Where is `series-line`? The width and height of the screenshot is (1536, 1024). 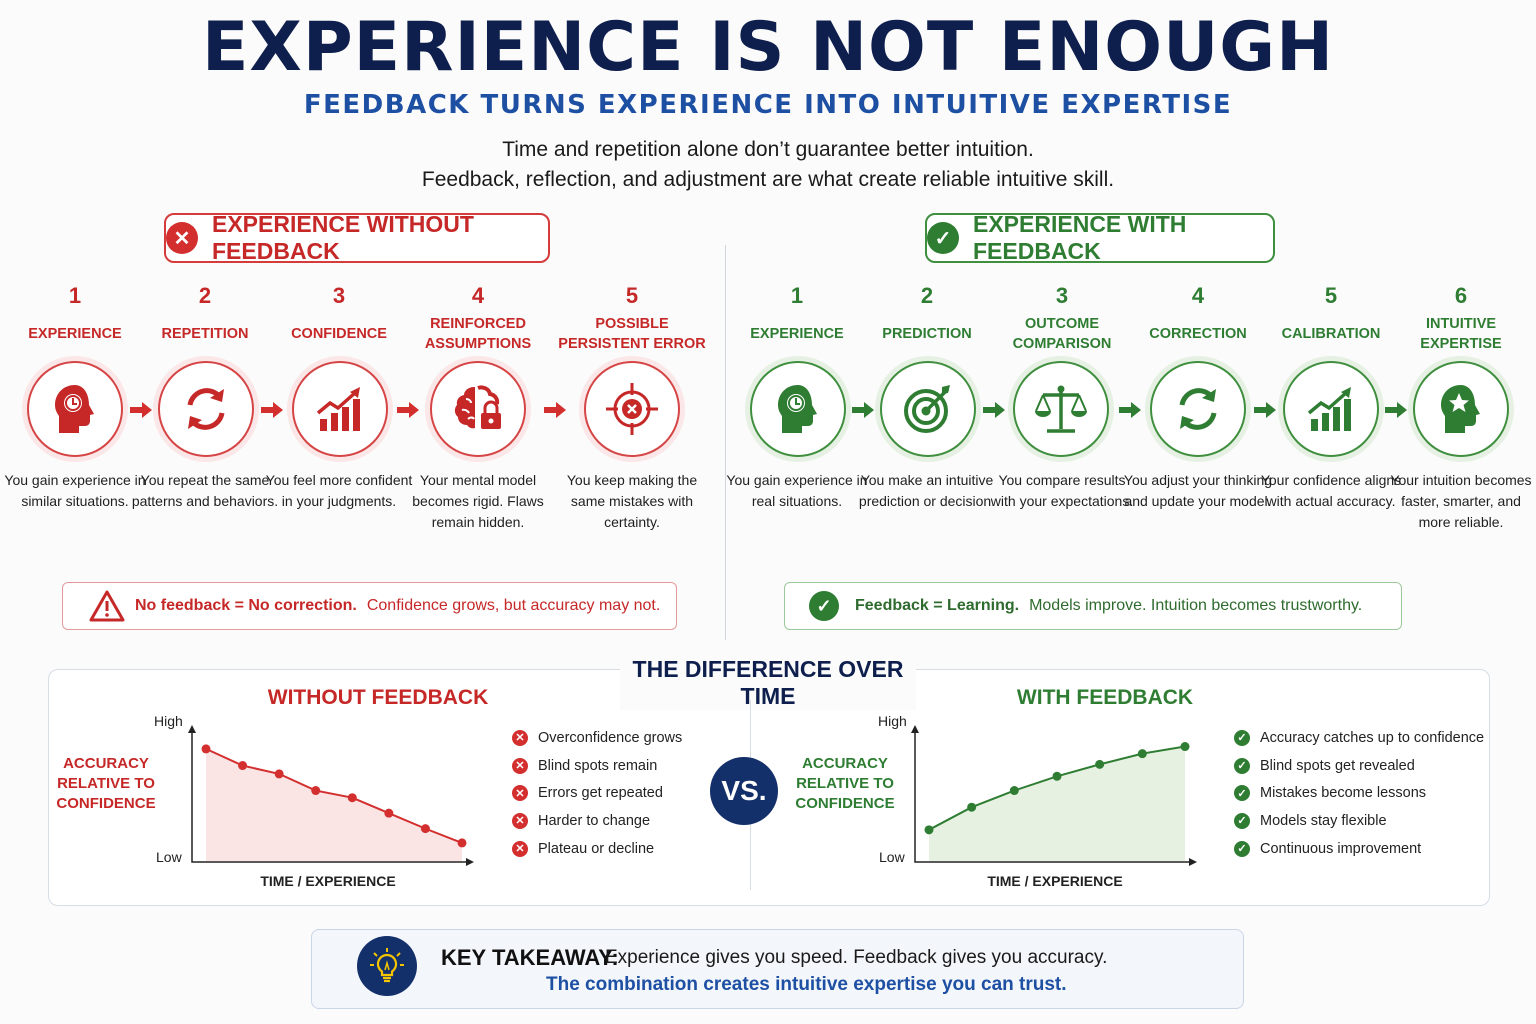
series-line is located at coordinates (334, 795).